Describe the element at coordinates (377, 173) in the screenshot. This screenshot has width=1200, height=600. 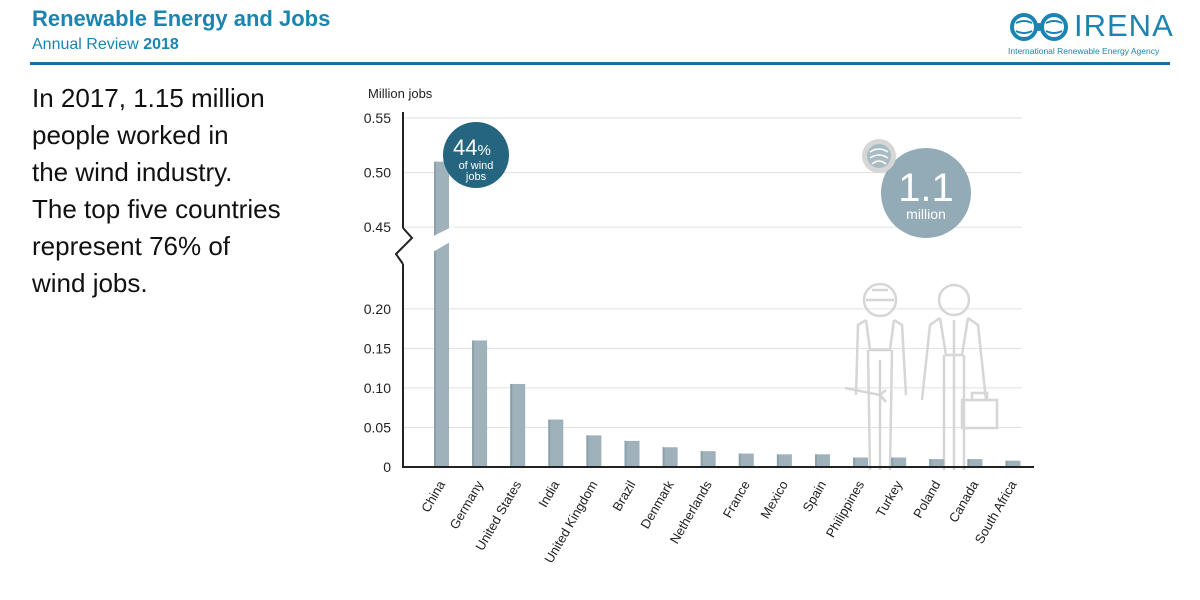
I see `y-tick-label: 0.50` at that location.